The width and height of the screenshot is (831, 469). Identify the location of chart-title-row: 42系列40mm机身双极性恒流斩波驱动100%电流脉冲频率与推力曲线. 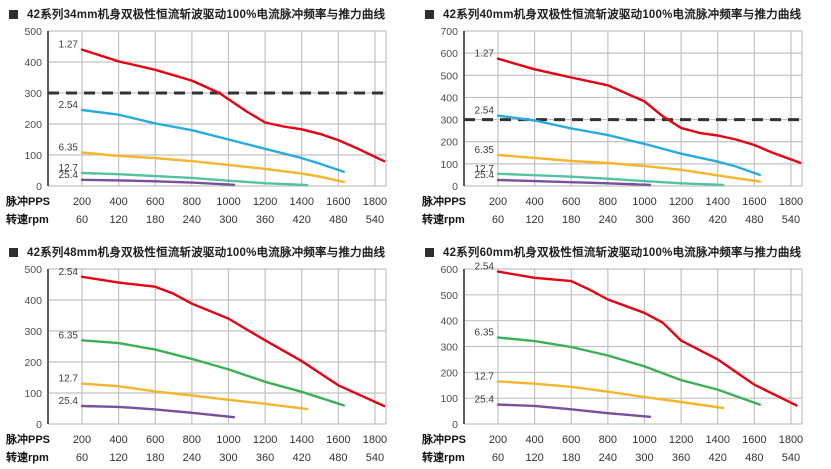
(625, 14).